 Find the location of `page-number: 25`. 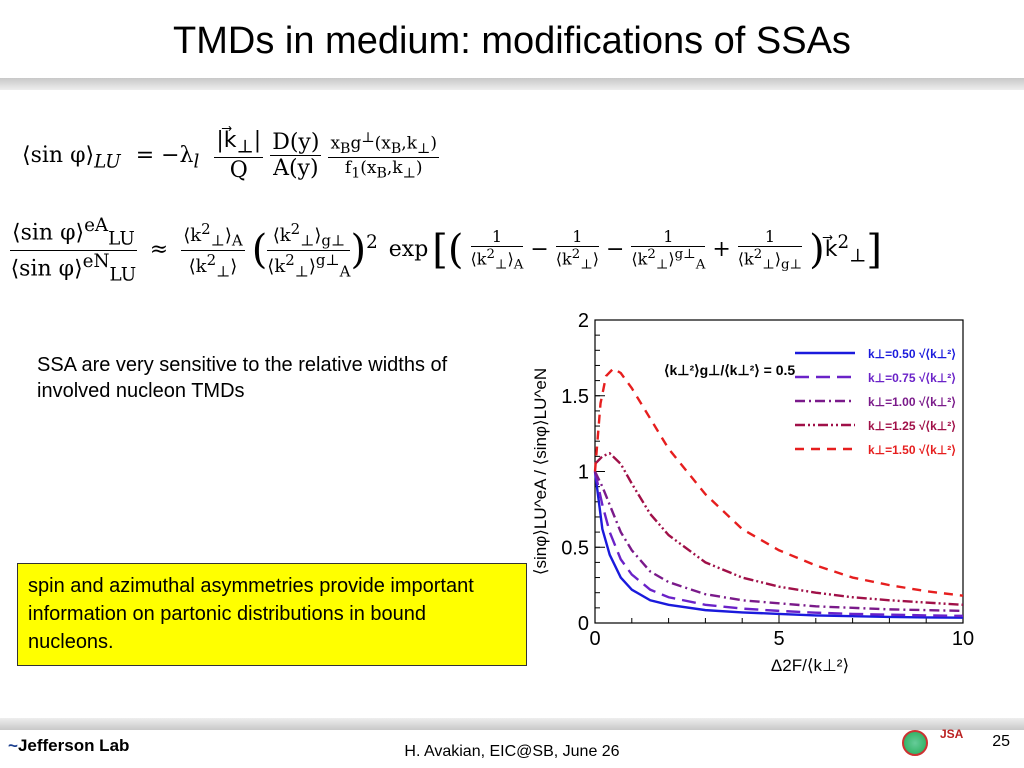

page-number: 25 is located at coordinates (1001, 741).